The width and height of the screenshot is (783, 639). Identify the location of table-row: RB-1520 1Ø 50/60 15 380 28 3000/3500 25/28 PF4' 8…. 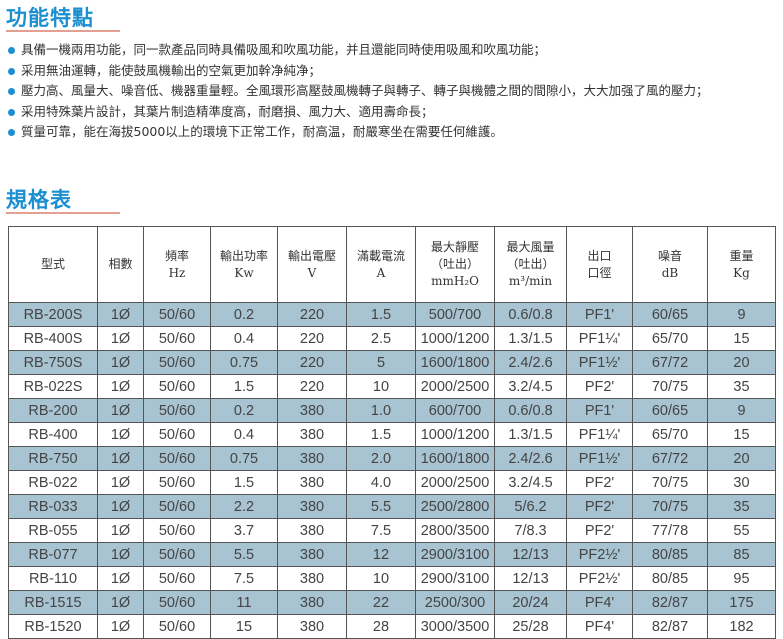
(392, 626).